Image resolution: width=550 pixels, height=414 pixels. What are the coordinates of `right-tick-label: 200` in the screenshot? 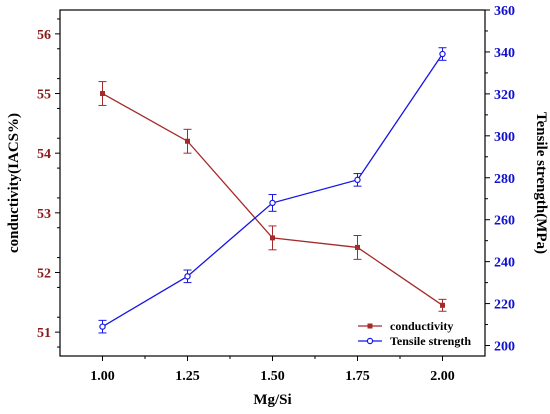 It's located at (504, 347).